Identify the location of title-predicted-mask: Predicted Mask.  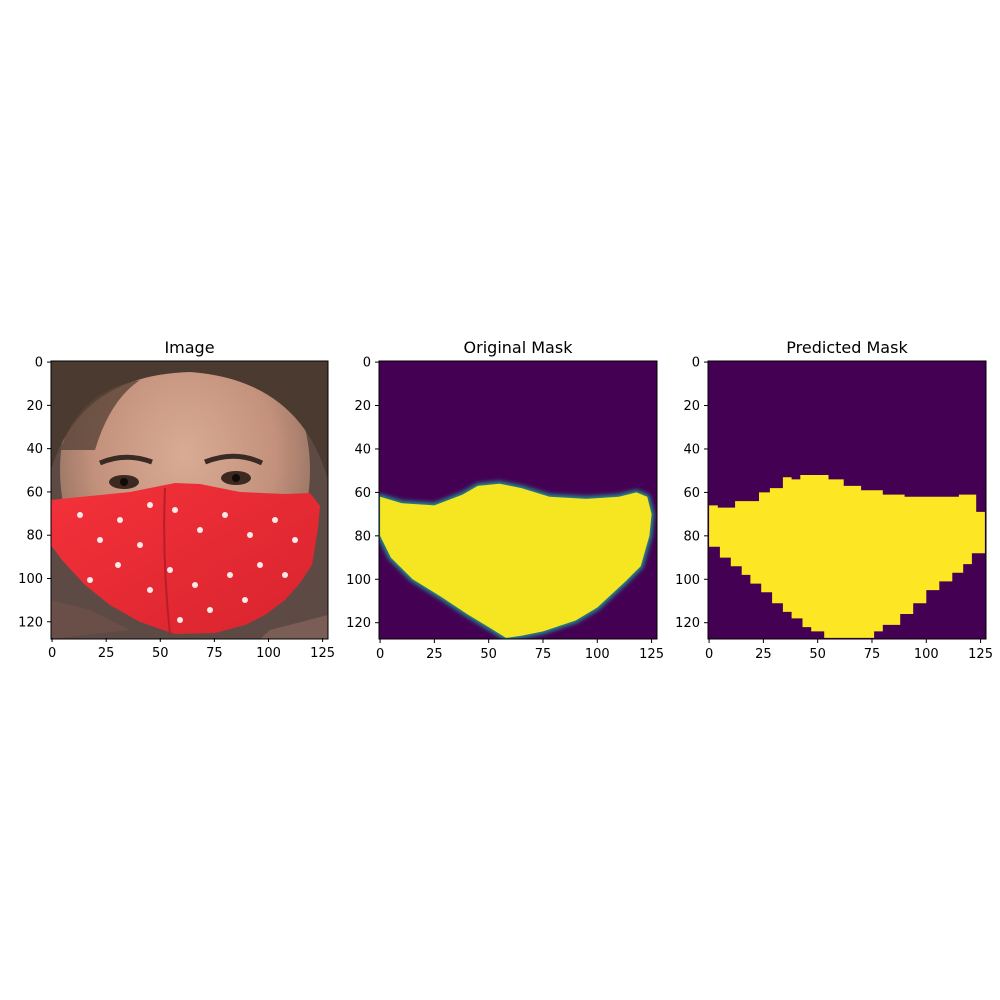
(847, 347).